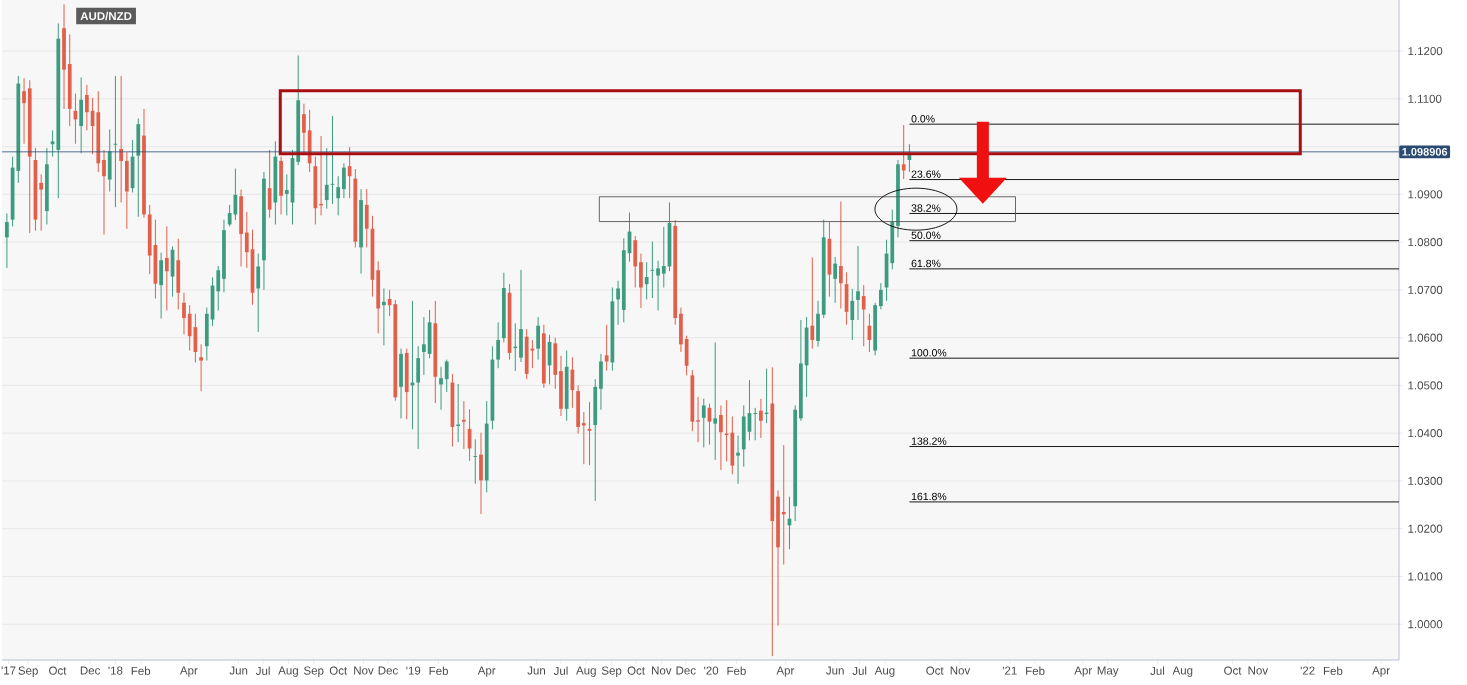  I want to click on y-tick-label: 1.1100, so click(1425, 98).